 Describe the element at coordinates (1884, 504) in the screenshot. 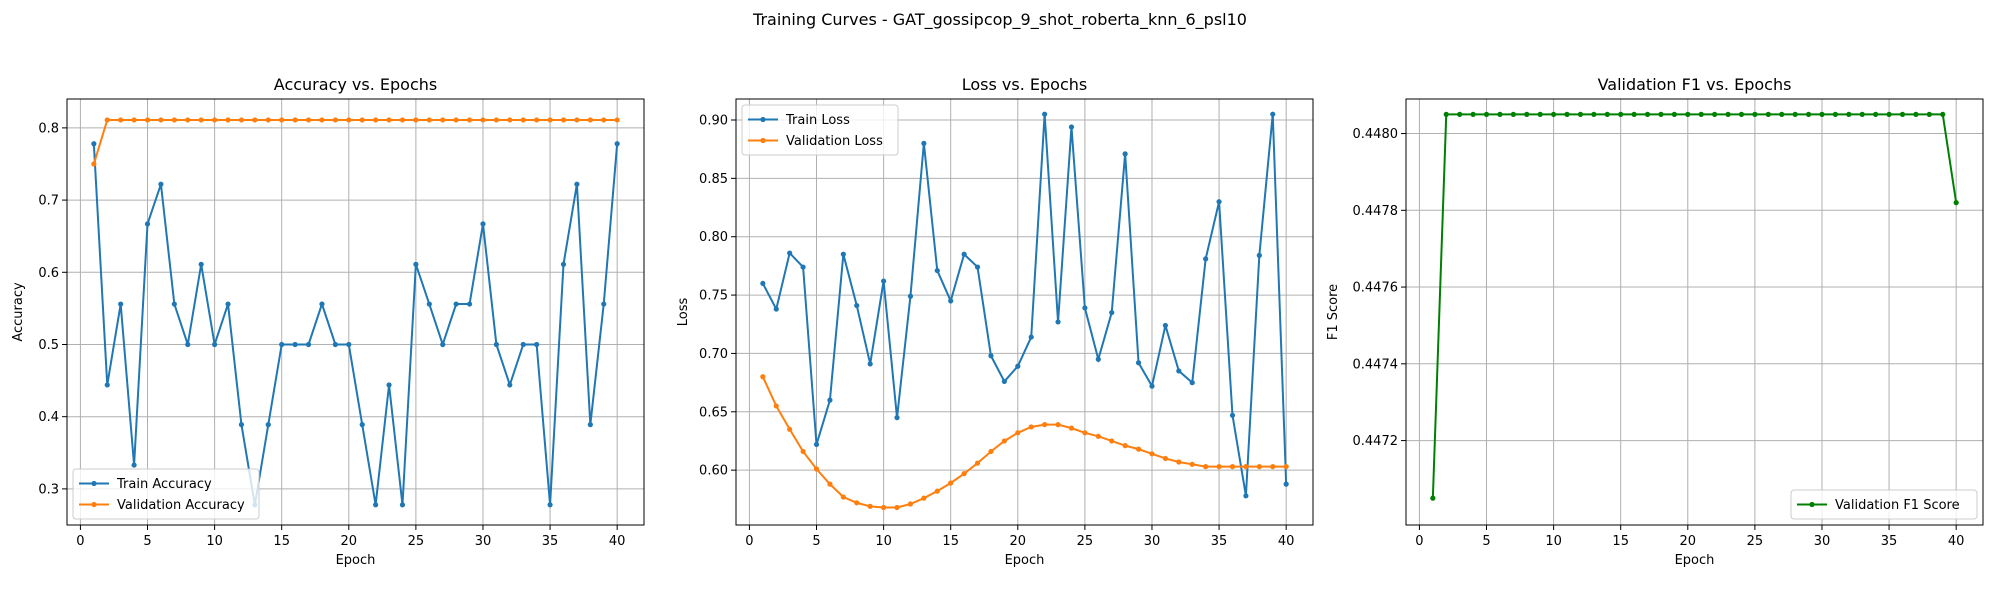

I see `legend: Validation F1 Score` at that location.